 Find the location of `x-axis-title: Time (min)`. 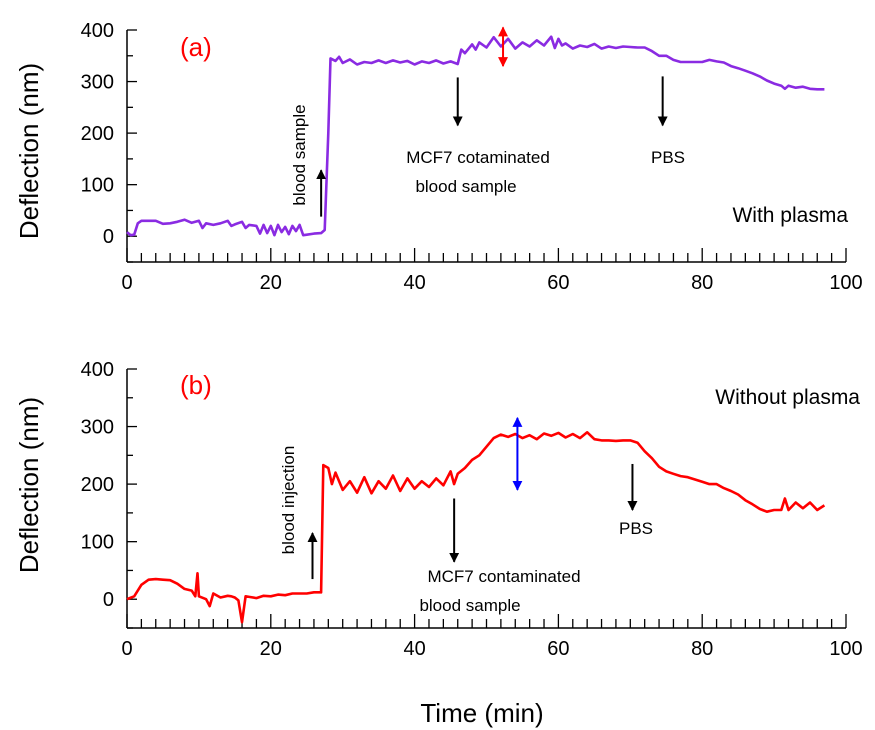

x-axis-title: Time (min) is located at coordinates (481, 713).